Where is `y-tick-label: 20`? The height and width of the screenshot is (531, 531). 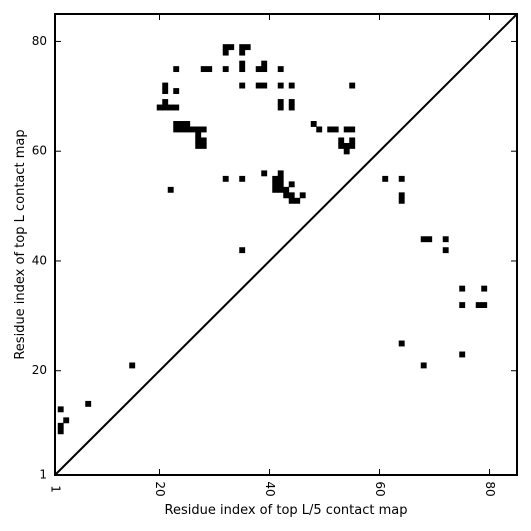 y-tick-label: 20 is located at coordinates (39, 370).